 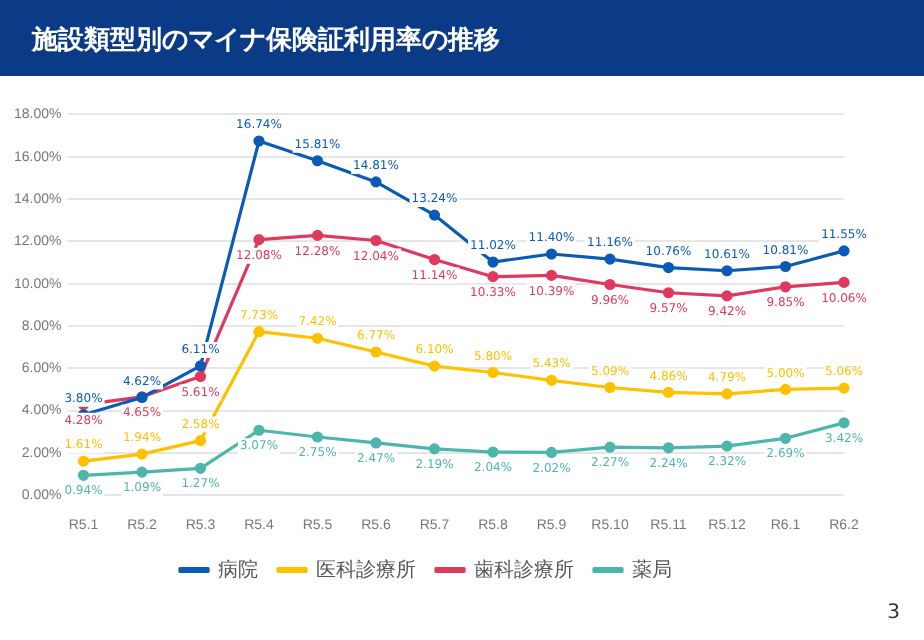 What do you see at coordinates (266, 40) in the screenshot?
I see `chart-title: 施設類型別のマイナ保険証利用率の推移` at bounding box center [266, 40].